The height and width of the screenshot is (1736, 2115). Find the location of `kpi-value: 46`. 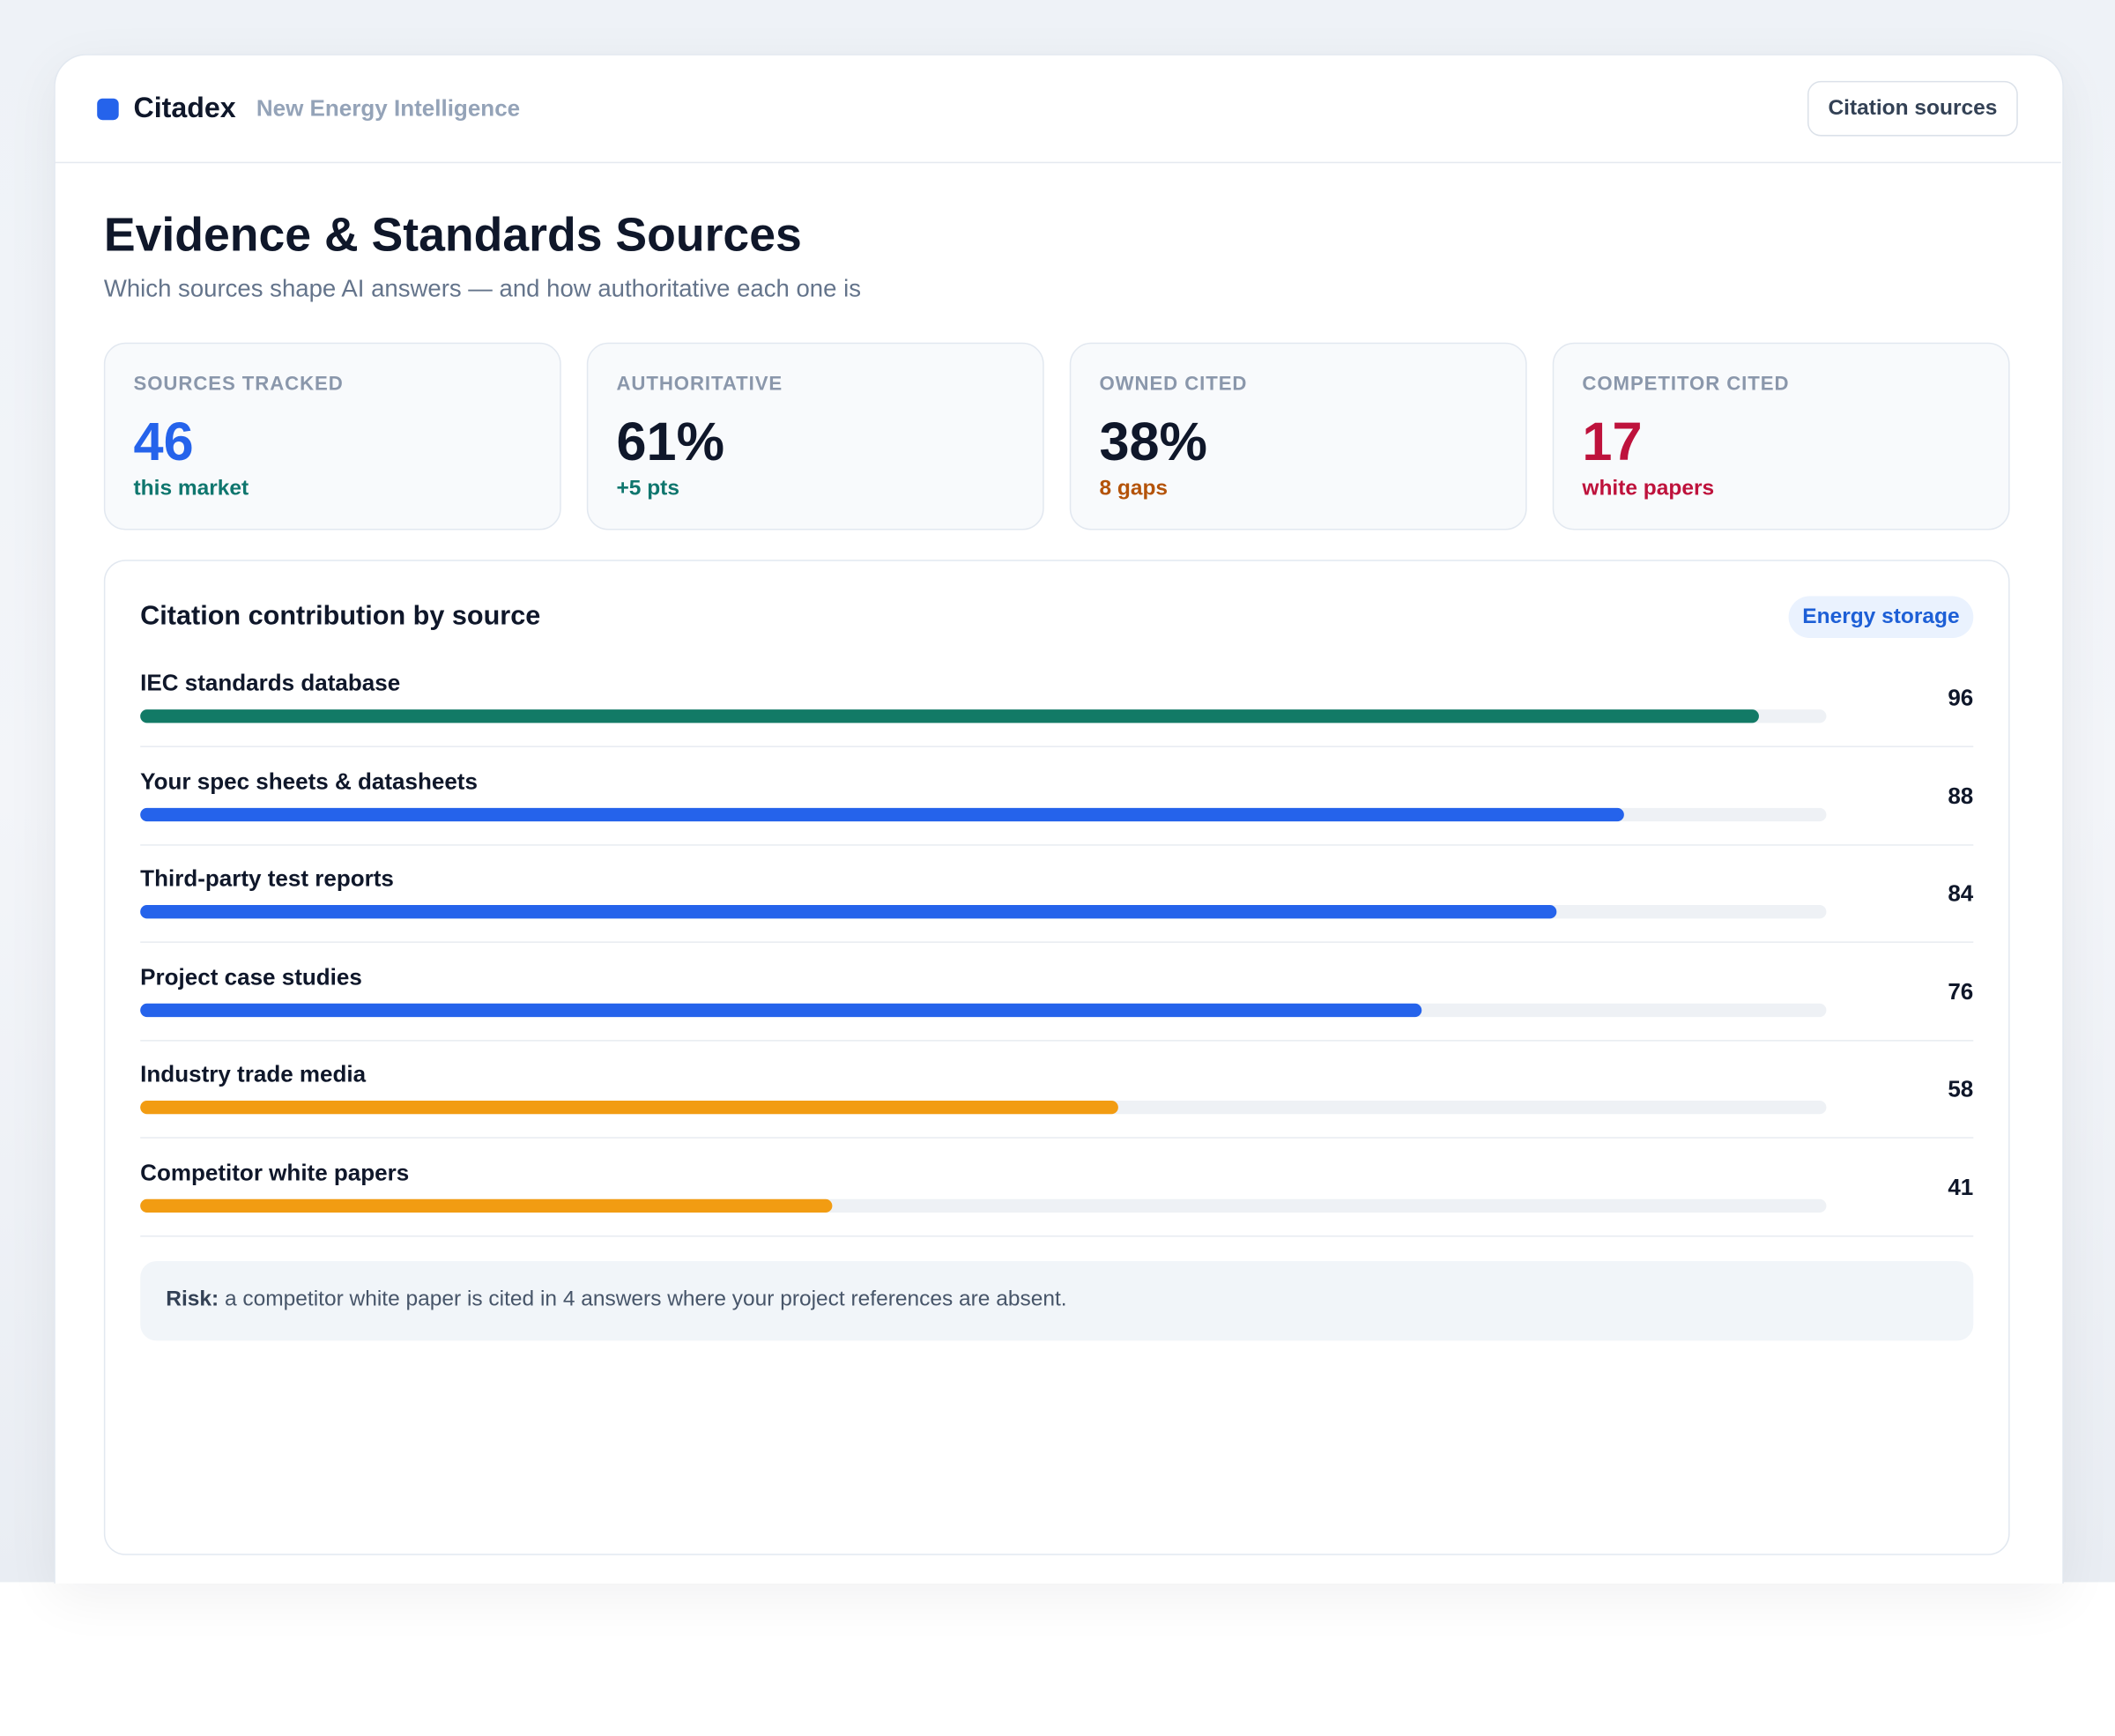

kpi-value: 46 is located at coordinates (163, 442).